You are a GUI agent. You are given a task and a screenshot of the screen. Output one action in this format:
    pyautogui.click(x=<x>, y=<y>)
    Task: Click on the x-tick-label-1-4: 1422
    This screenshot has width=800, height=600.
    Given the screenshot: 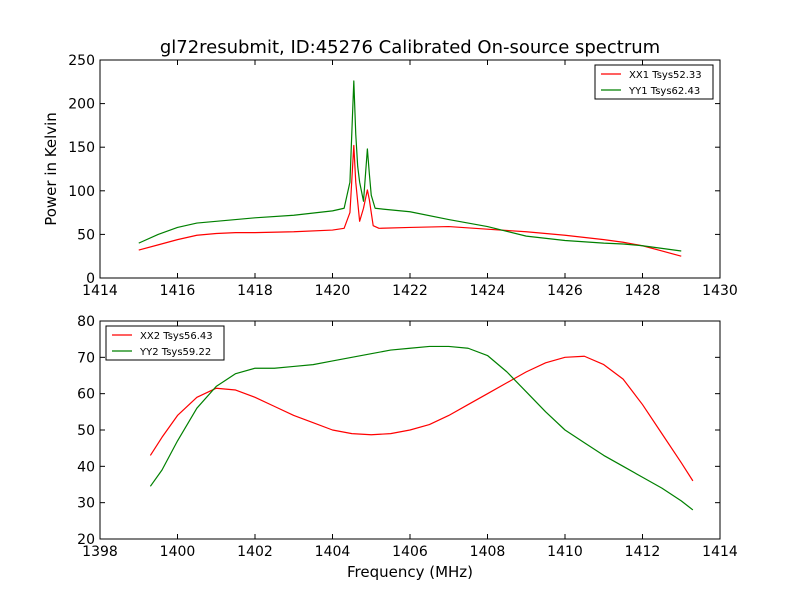 What is the action you would take?
    pyautogui.click(x=410, y=291)
    